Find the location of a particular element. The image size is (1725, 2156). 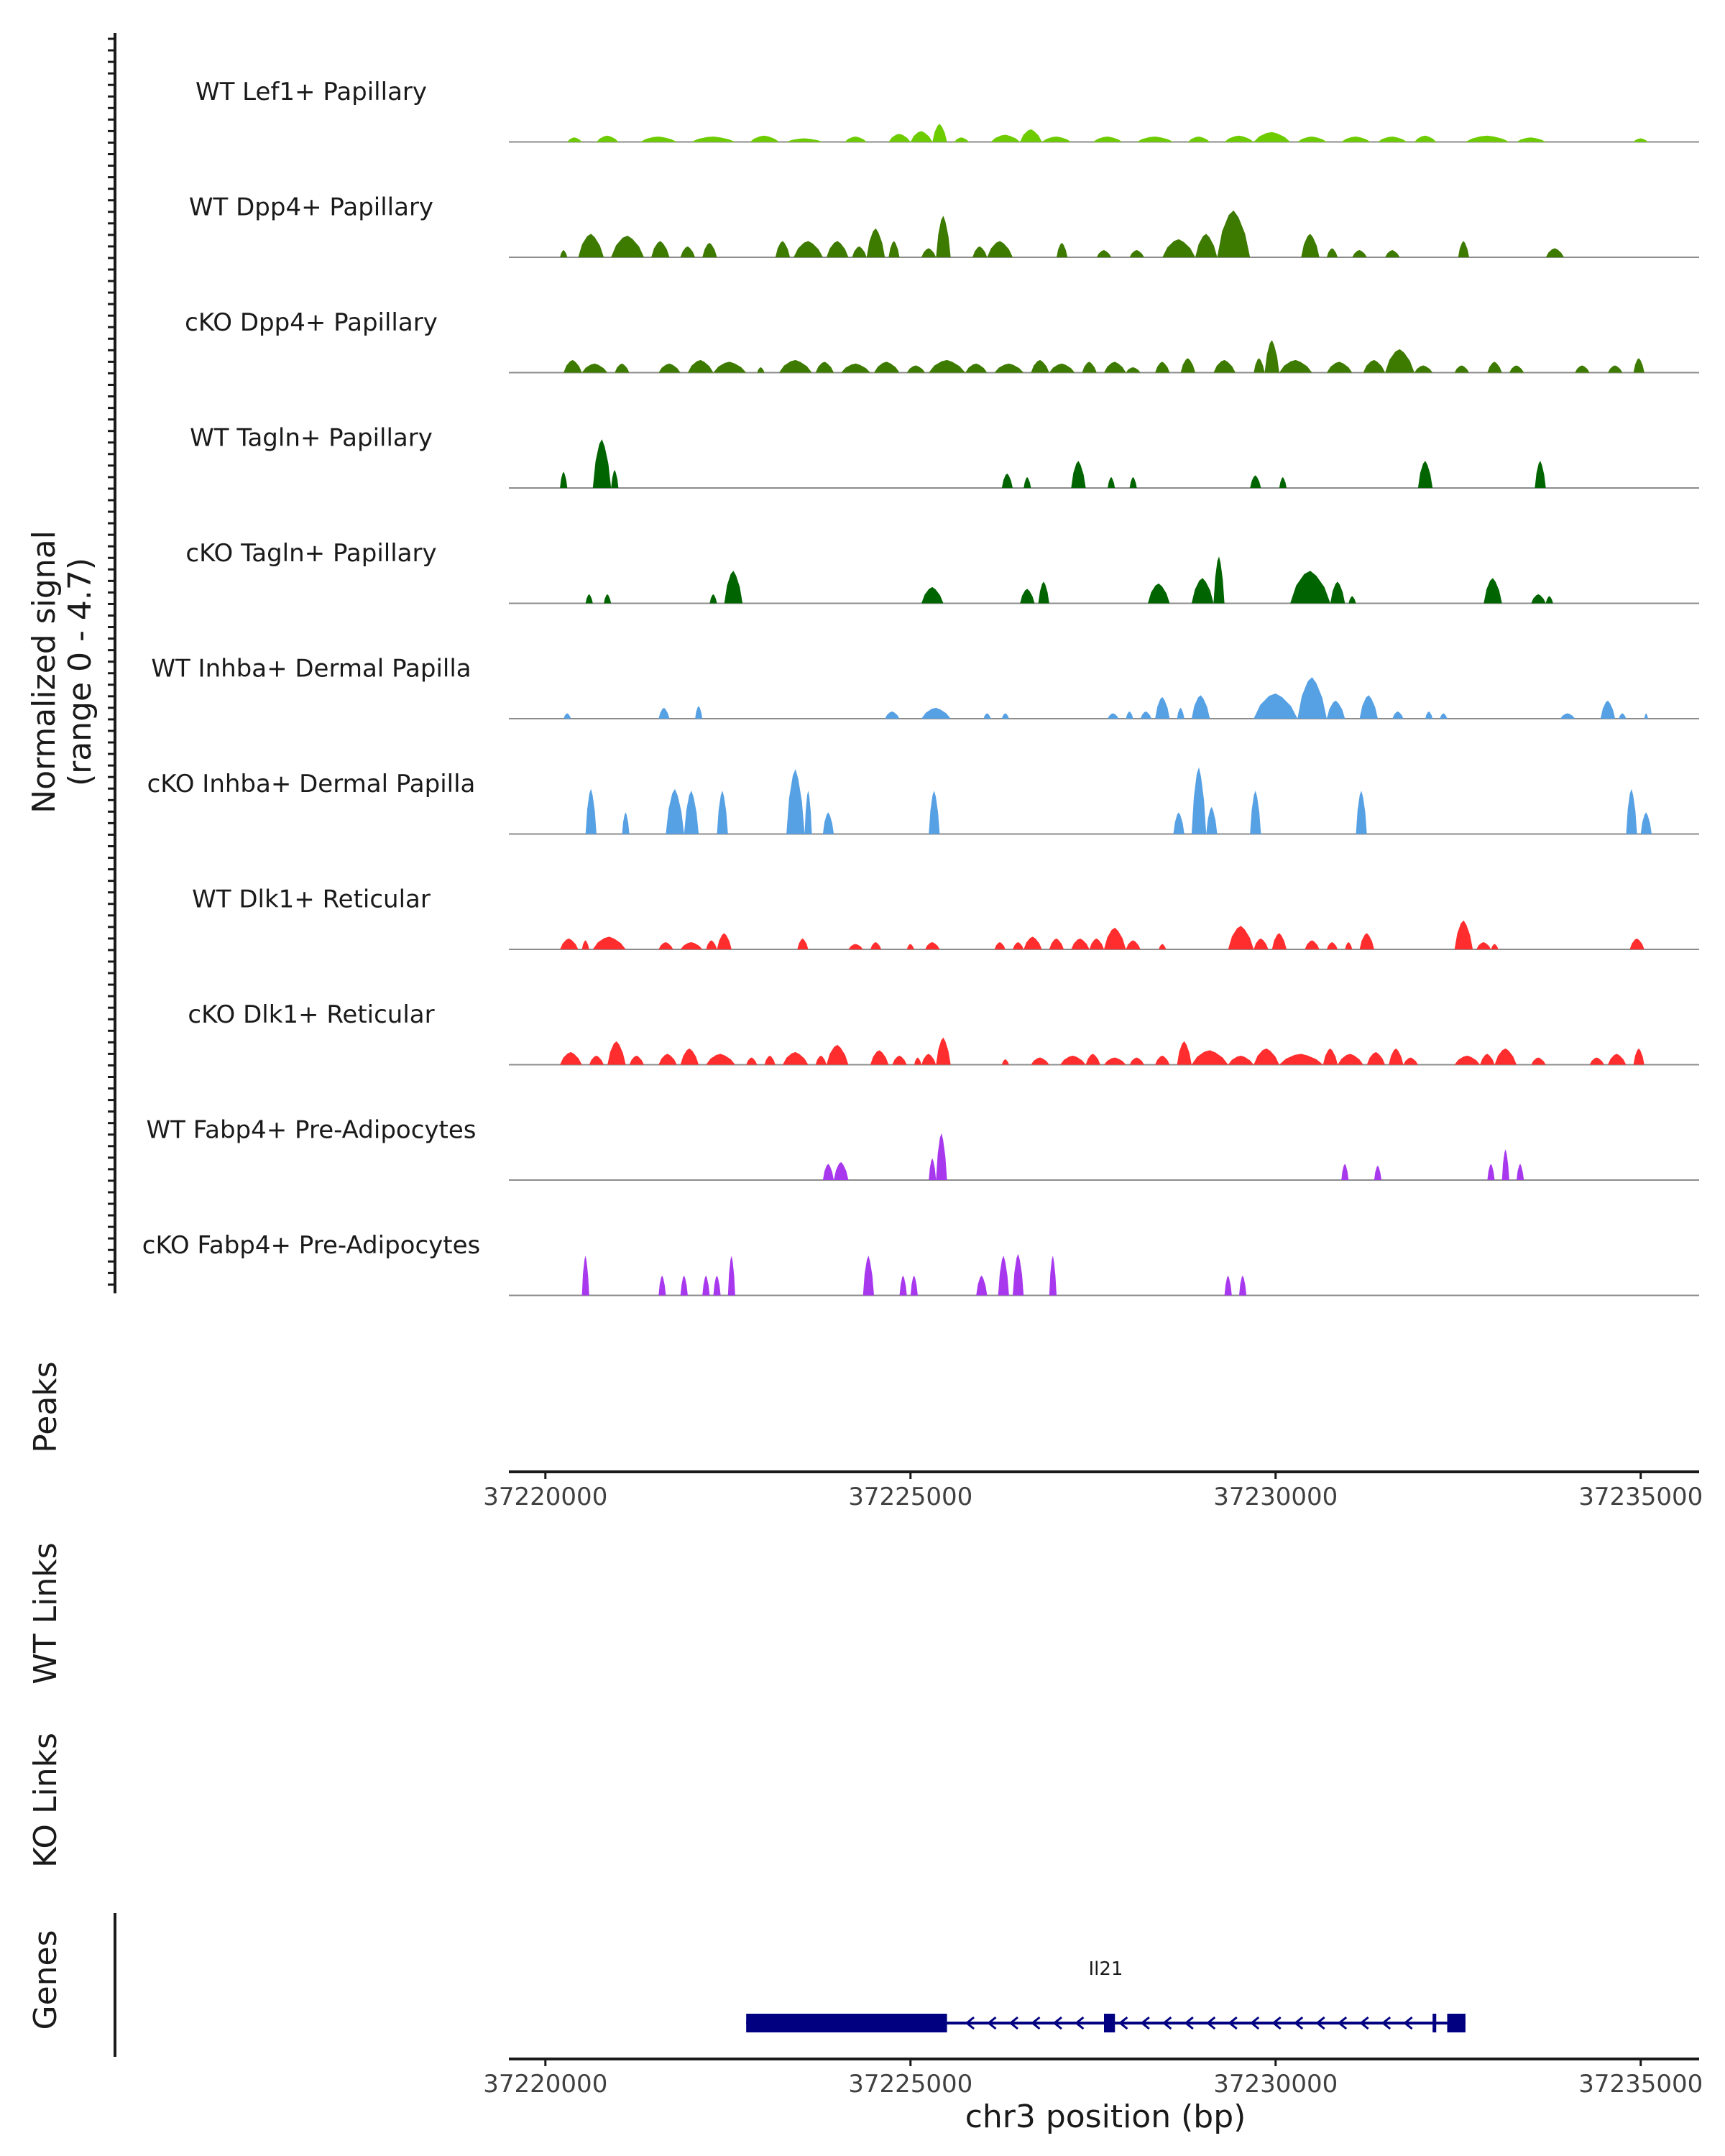

genes-panel-label: Genes is located at coordinates (45, 1980).